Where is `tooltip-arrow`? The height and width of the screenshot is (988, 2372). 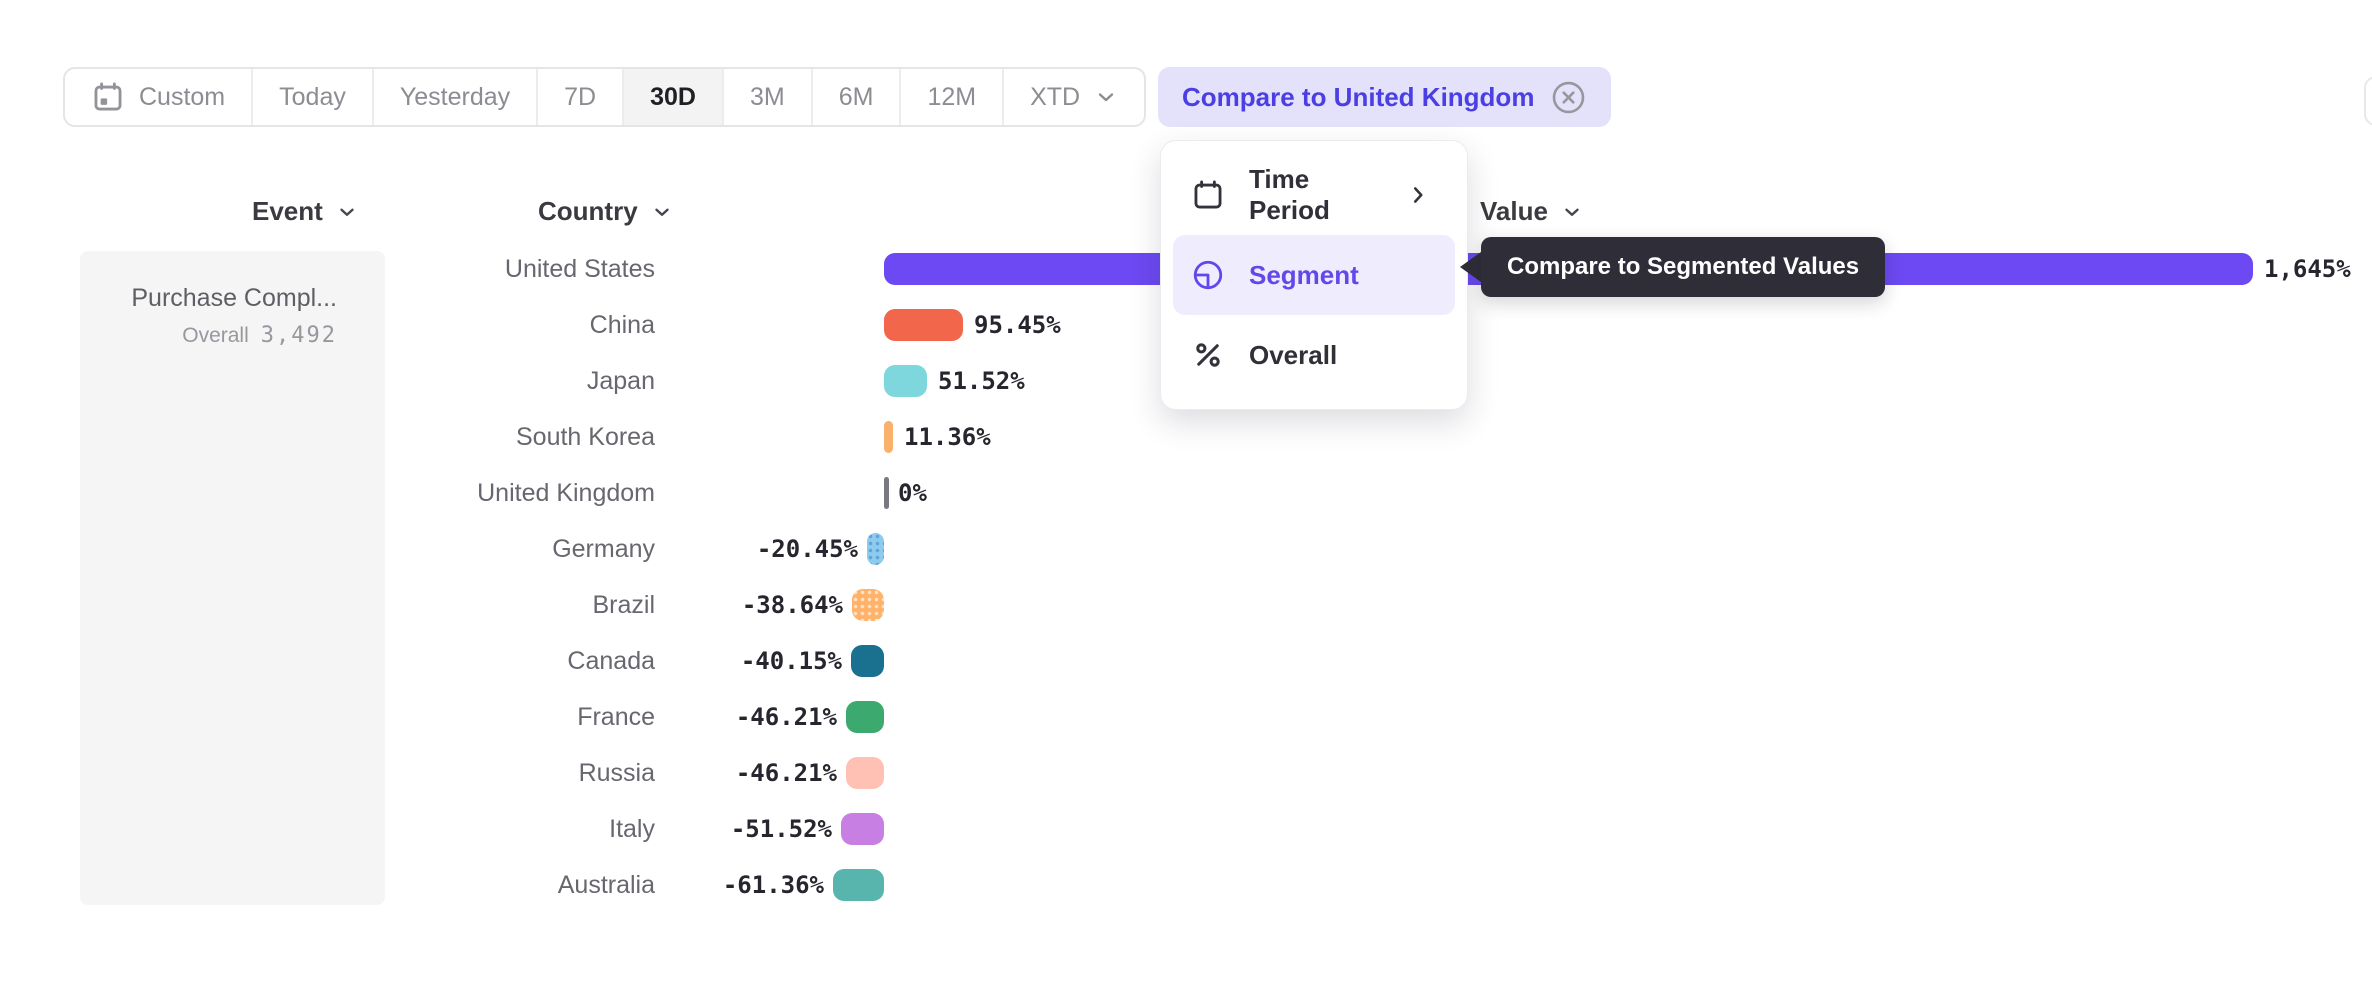 tooltip-arrow is located at coordinates (1470, 267).